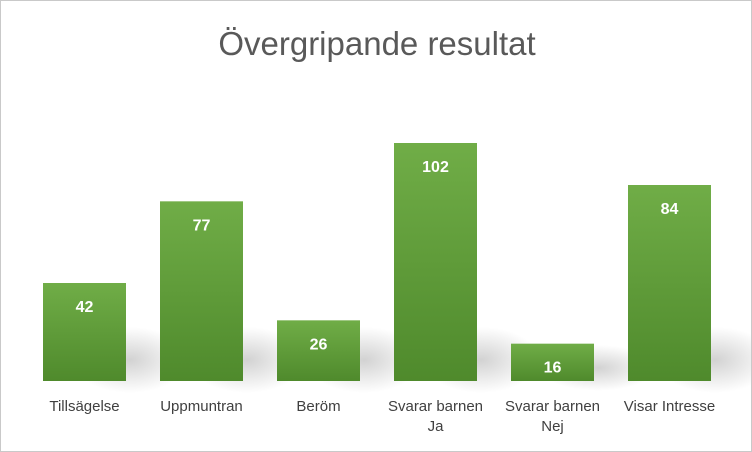 The image size is (752, 452). What do you see at coordinates (318, 406) in the screenshot?
I see `category-label: Beröm` at bounding box center [318, 406].